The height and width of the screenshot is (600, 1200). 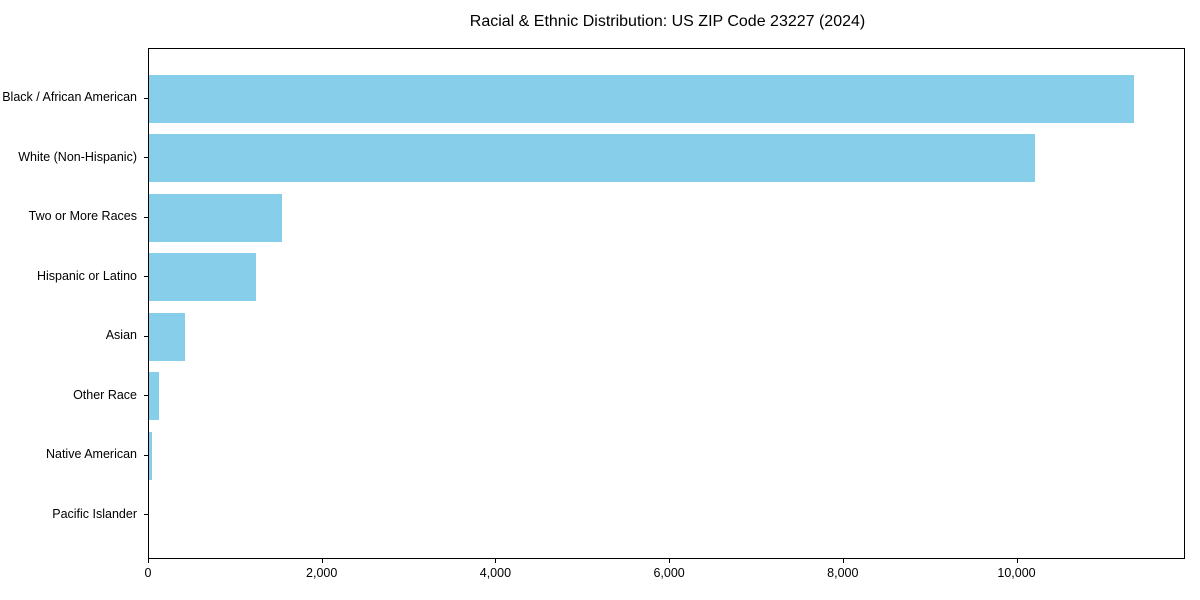 I want to click on bar-white-non-hispanic, so click(x=592, y=158).